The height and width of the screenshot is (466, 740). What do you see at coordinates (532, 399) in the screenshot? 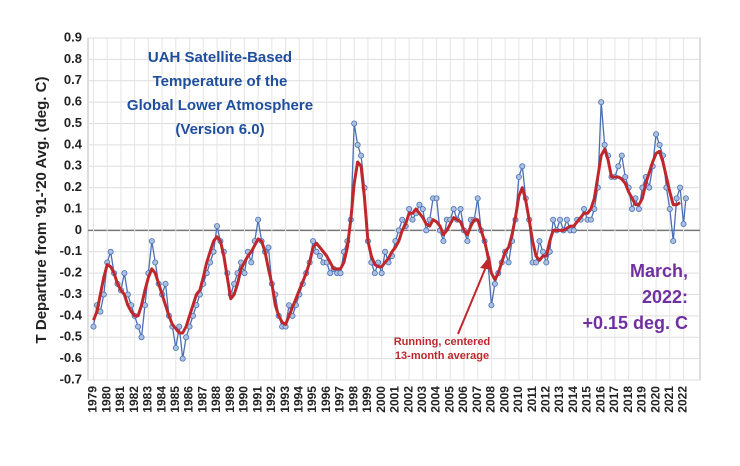
I see `x-tick-label: 2011` at bounding box center [532, 399].